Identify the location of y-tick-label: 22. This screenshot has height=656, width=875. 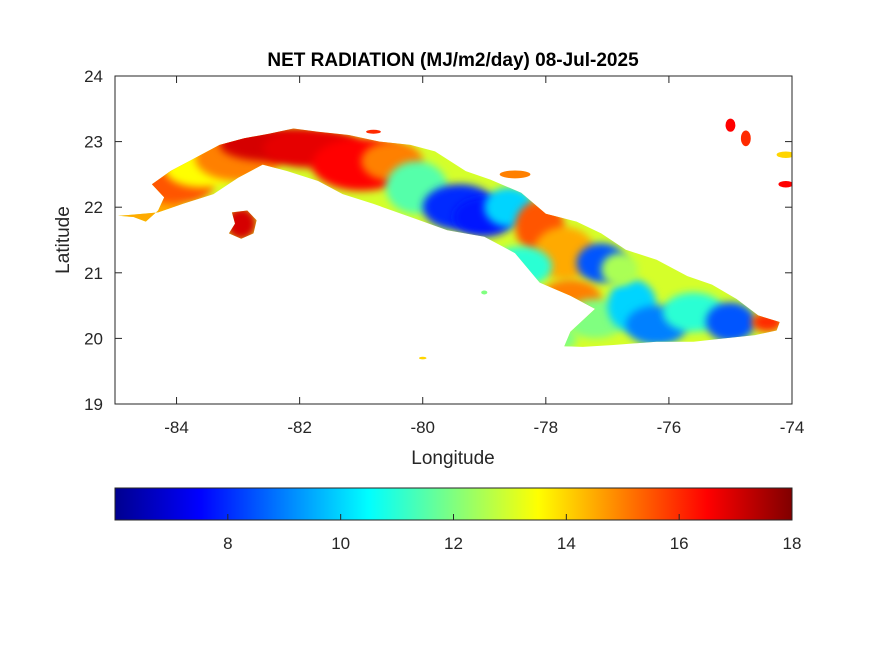
(93, 207).